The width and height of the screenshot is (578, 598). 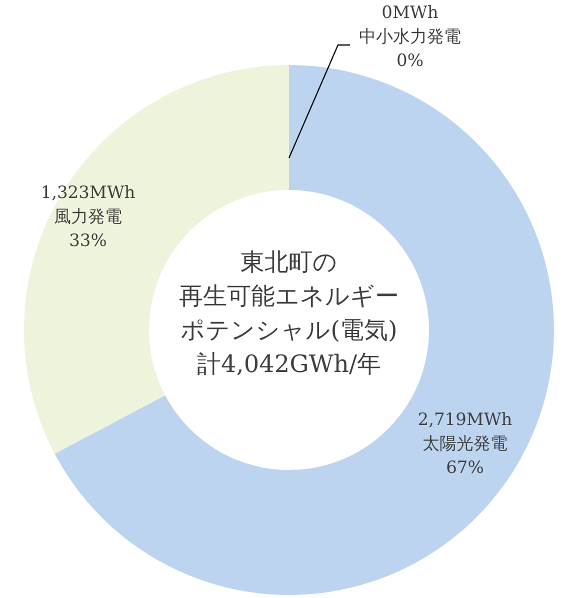 I want to click on text: 東北町の再生可能エネルギーポテンシャル(電気), so click(x=289, y=296).